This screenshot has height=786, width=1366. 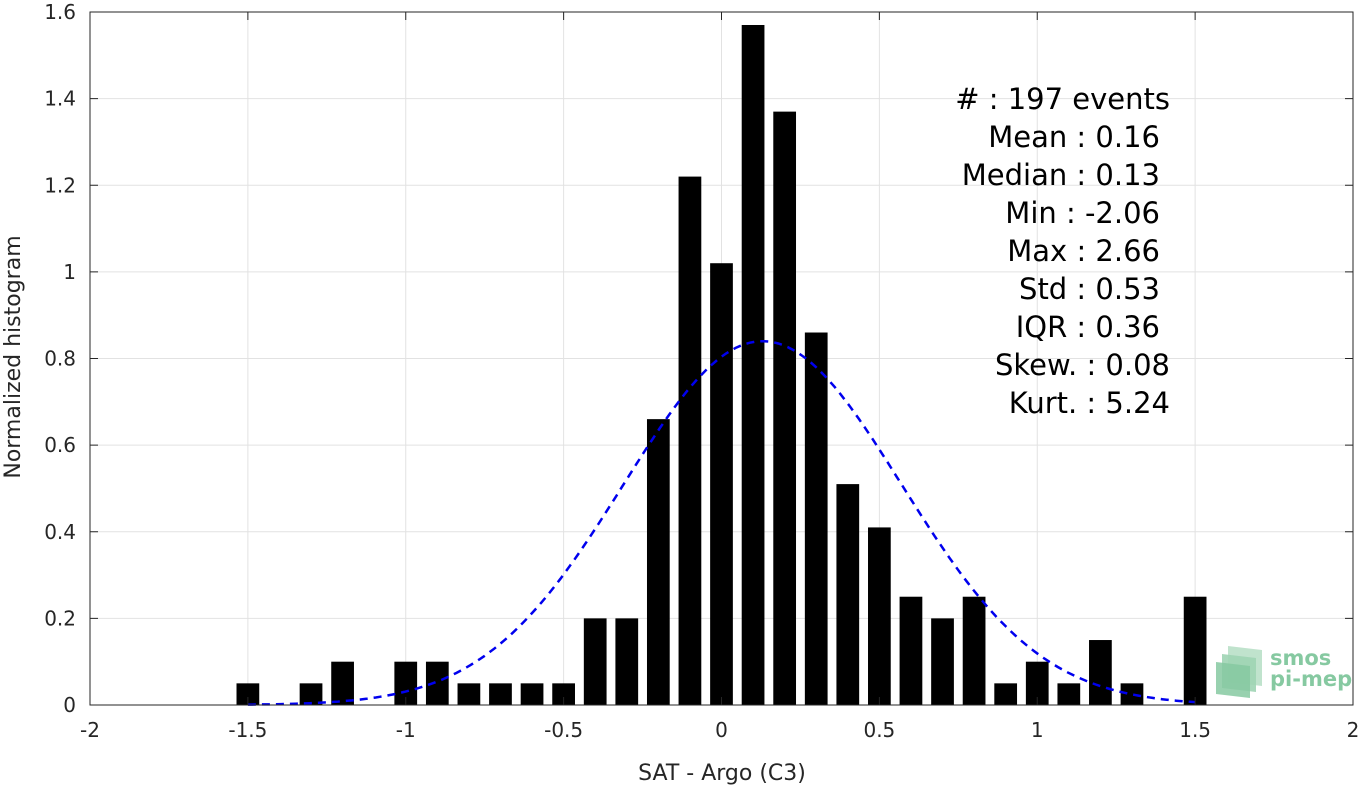 I want to click on stats-kurt: Kurt. : 5.24, so click(x=1089, y=403).